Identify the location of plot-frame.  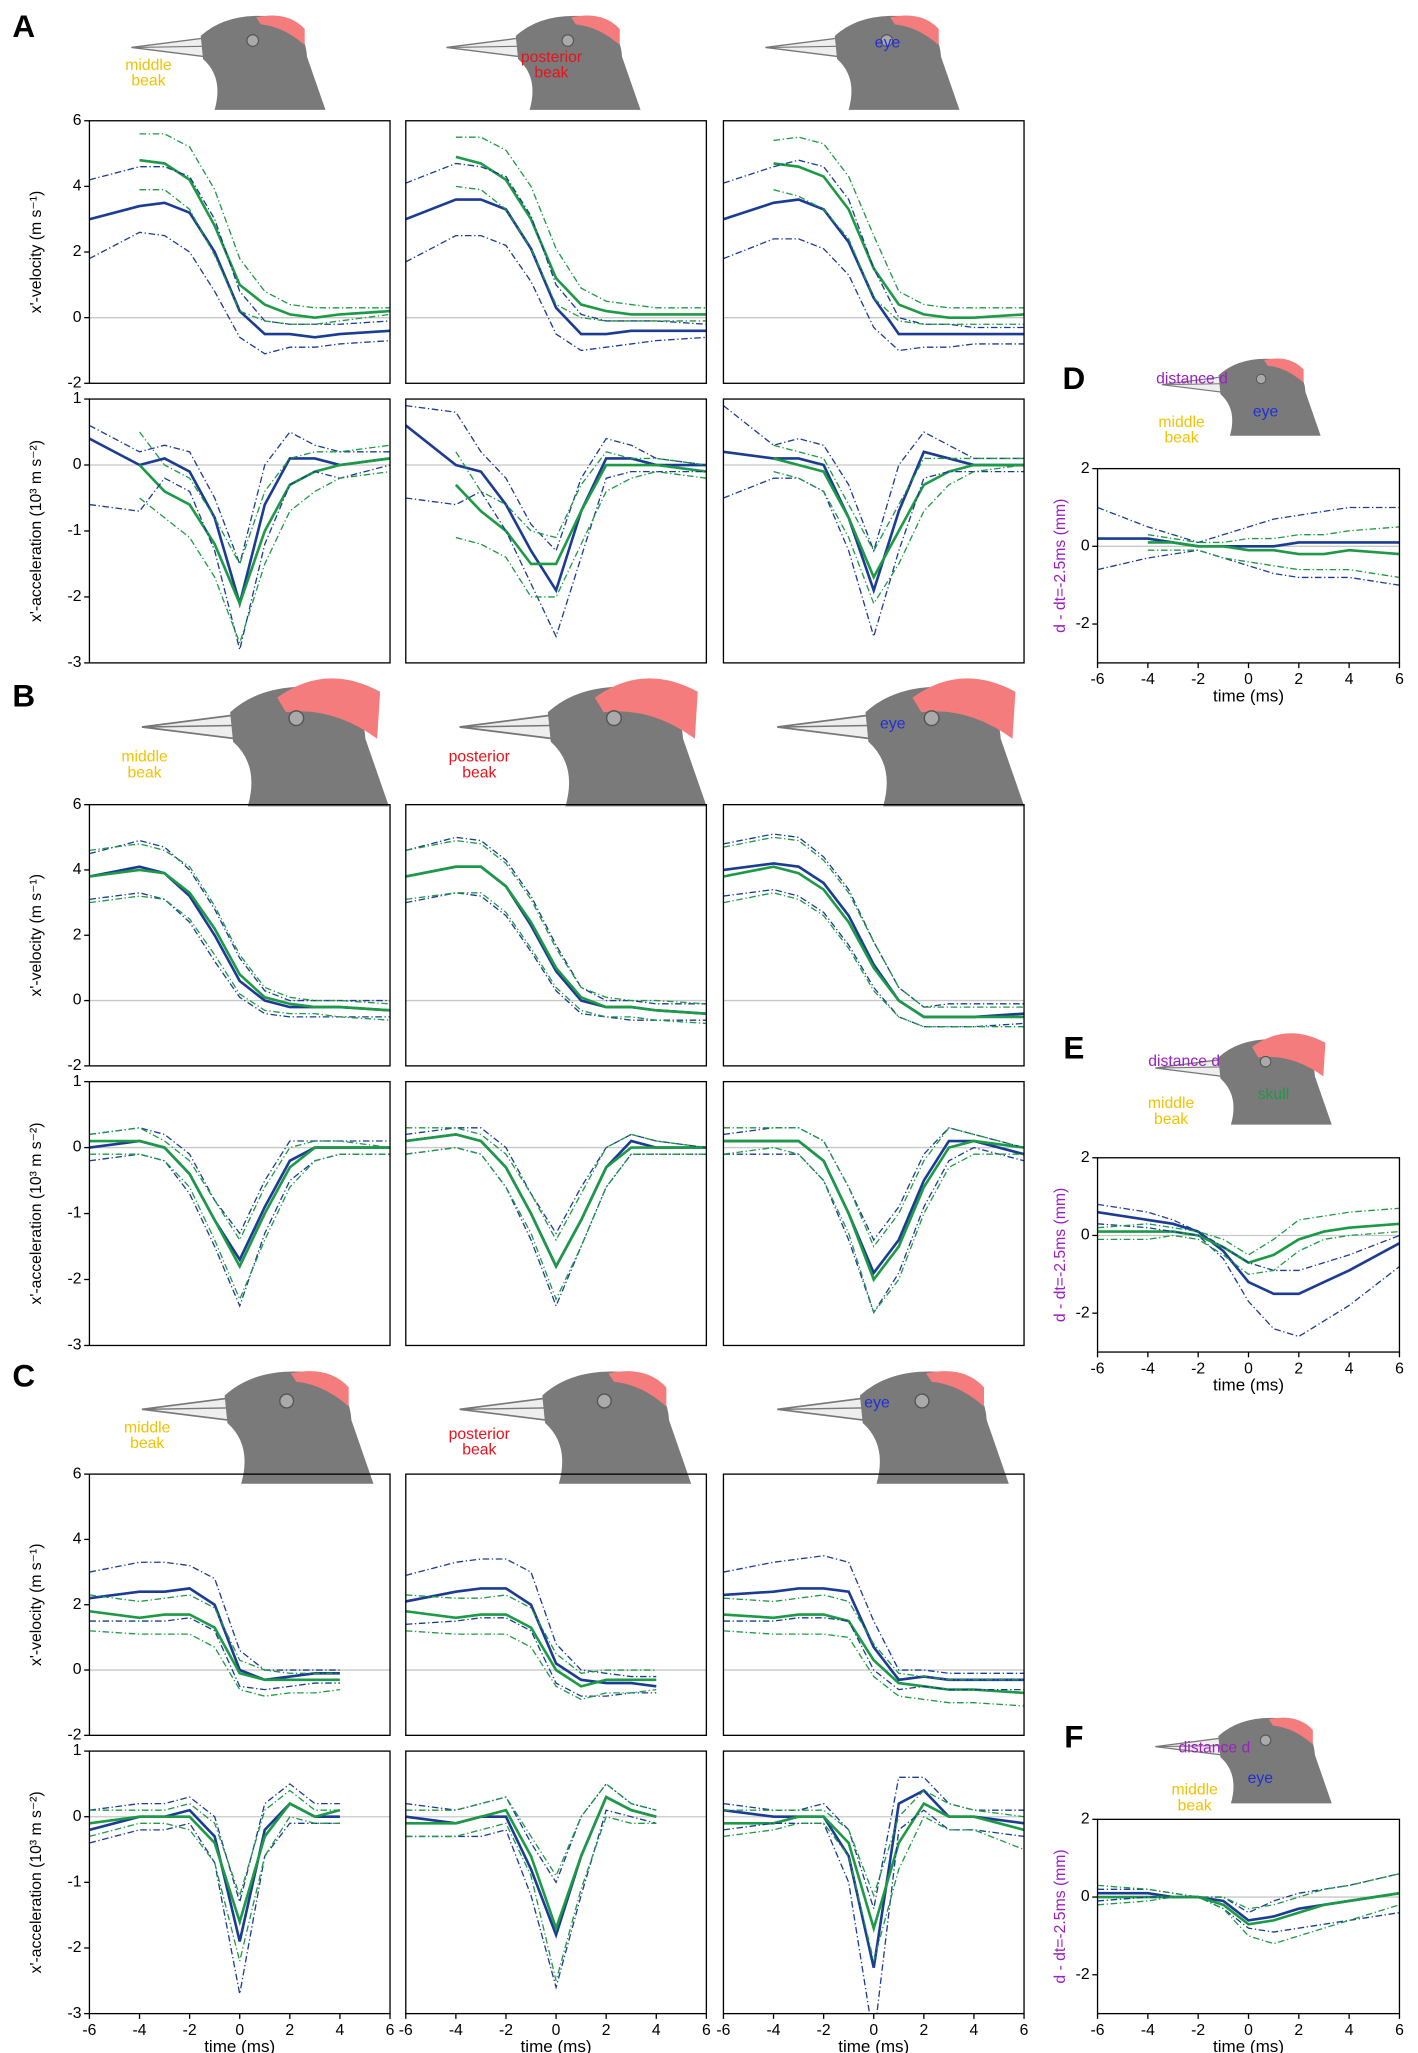
(556, 1604).